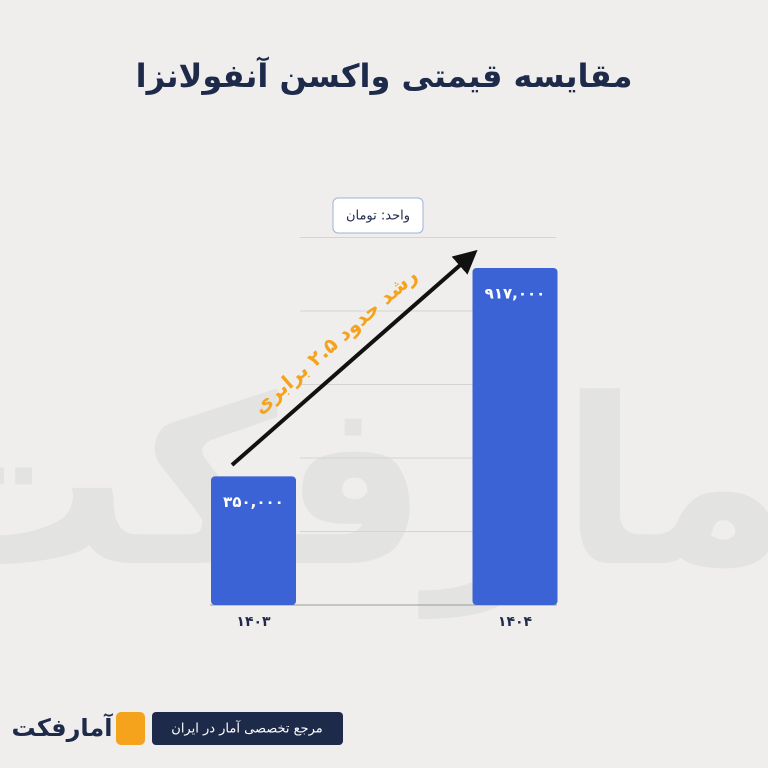 Image resolution: width=768 pixels, height=768 pixels. I want to click on value-label: ۳۵۰,۰۰۰, so click(253, 502).